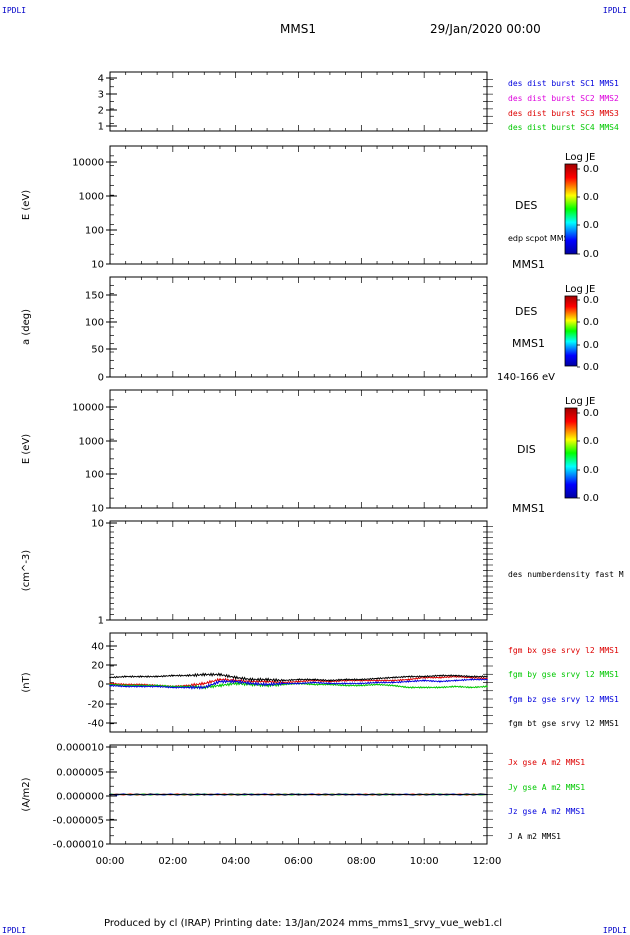 The image size is (630, 935). Describe the element at coordinates (88, 163) in the screenshot. I see `y-tick-label: 10000` at that location.